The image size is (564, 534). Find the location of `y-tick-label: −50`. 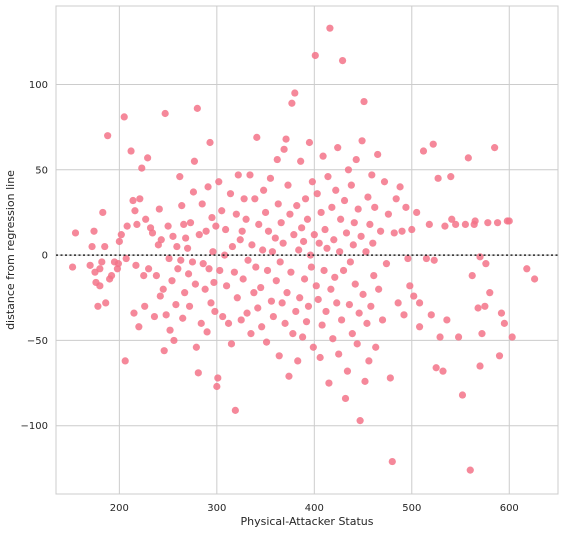

y-tick-label: −50 is located at coordinates (37, 341).